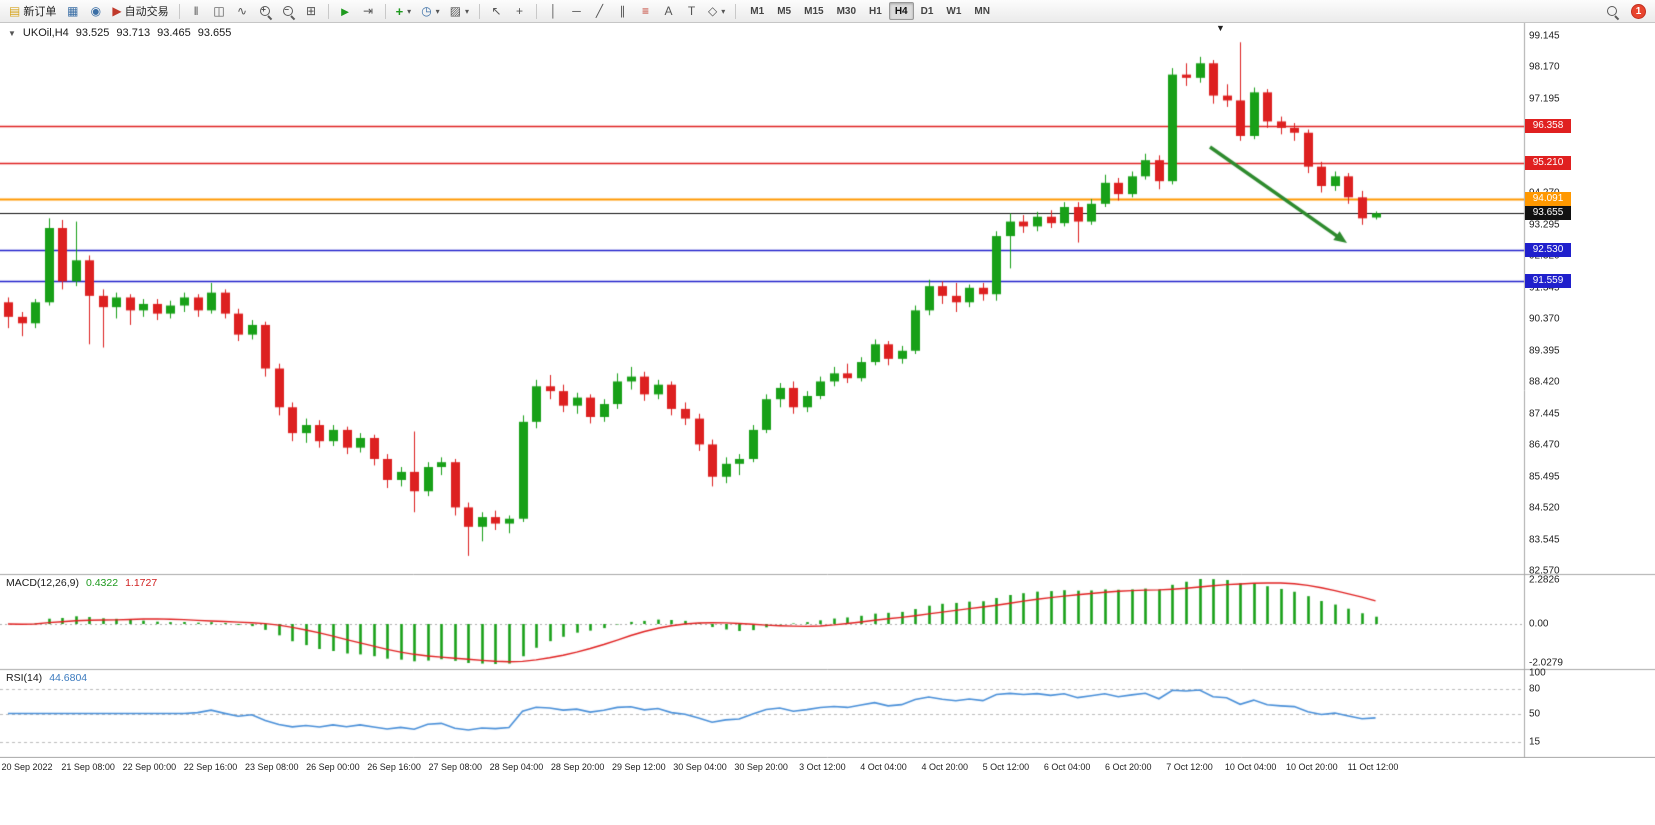  I want to click on time-axis-label: 27 Sep 08:00, so click(455, 767).